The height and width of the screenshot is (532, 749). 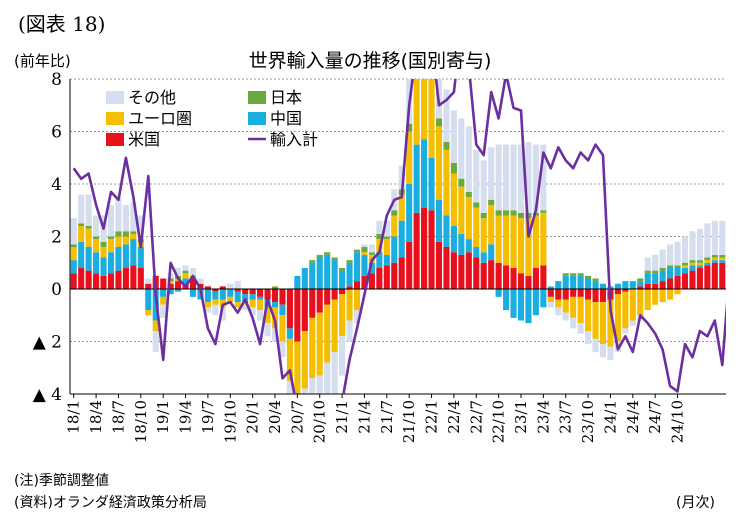 What do you see at coordinates (47, 395) in the screenshot?
I see `y-tick-label: ▲ 4` at bounding box center [47, 395].